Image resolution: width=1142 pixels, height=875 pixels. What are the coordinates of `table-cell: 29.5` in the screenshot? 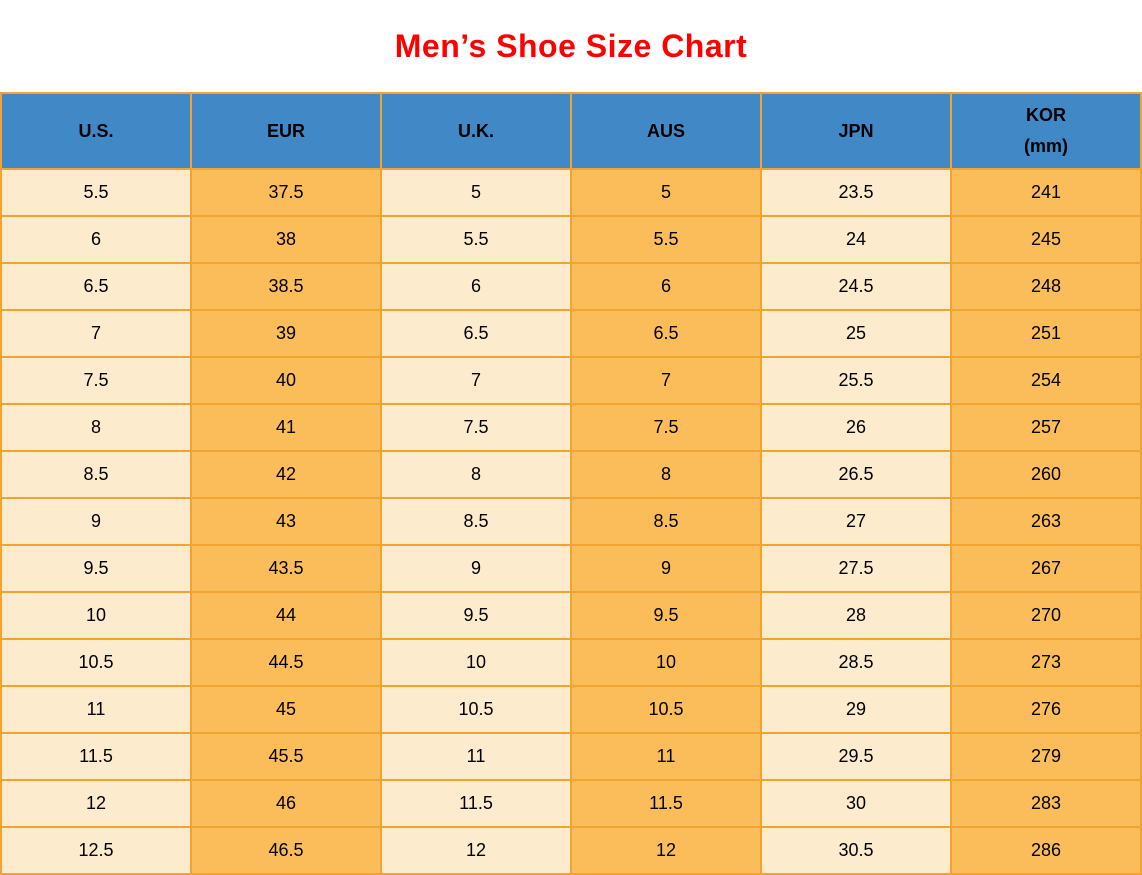 It's located at (856, 756).